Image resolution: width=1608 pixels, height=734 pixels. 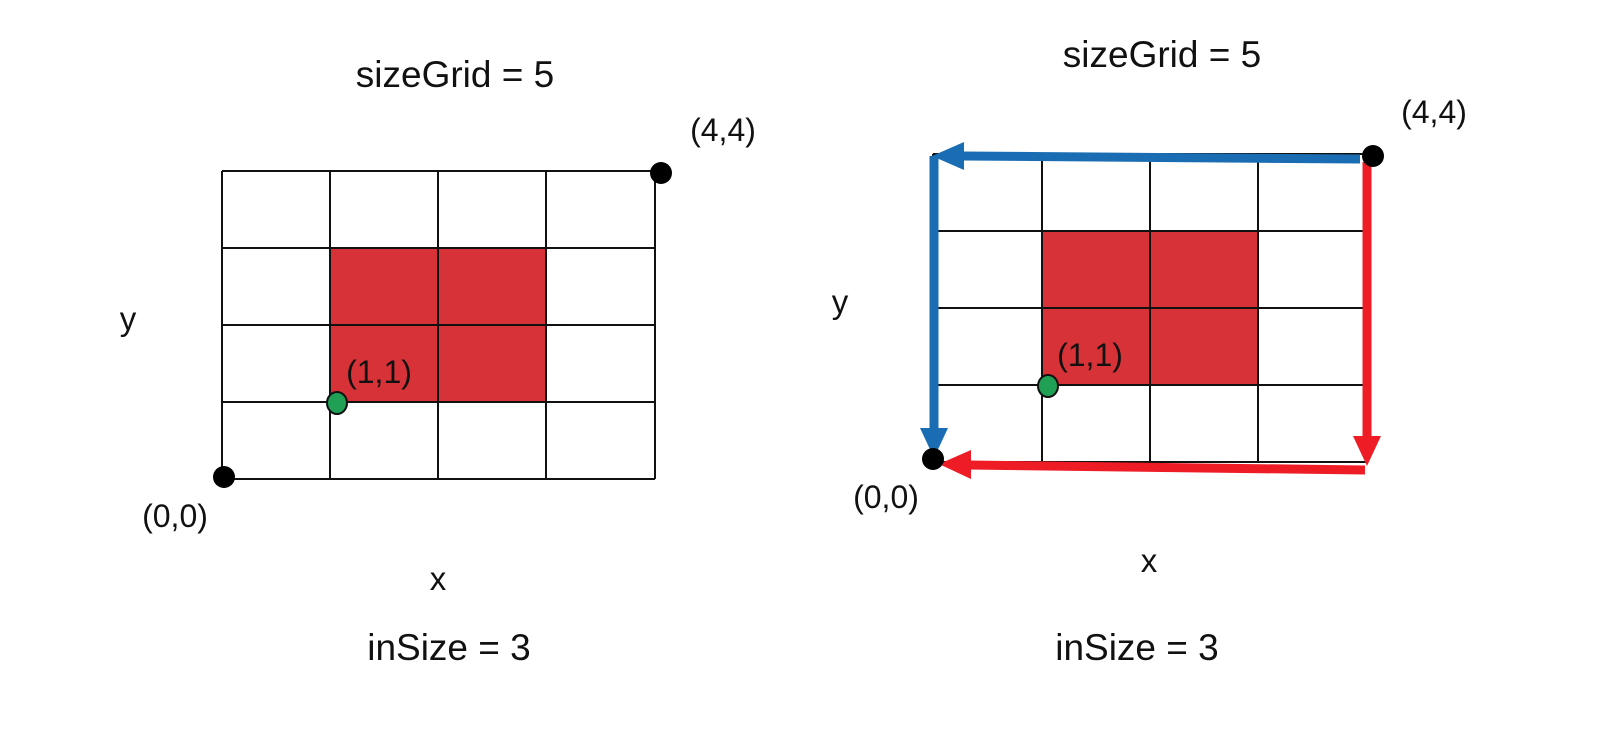 What do you see at coordinates (1166, 467) in the screenshot?
I see `red-arrow-bottom` at bounding box center [1166, 467].